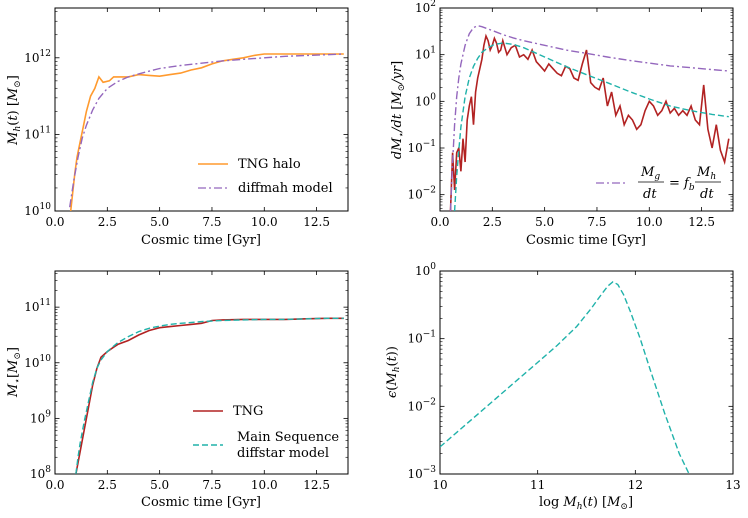  Describe the element at coordinates (40, 473) in the screenshot. I see `y-tick-label: 10⁸` at that location.